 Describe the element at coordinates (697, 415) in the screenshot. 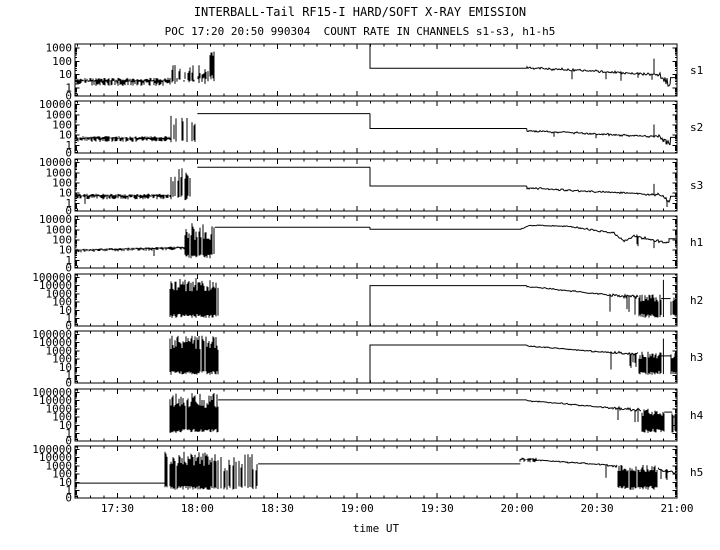

I see `channel-label-h4: h4` at that location.